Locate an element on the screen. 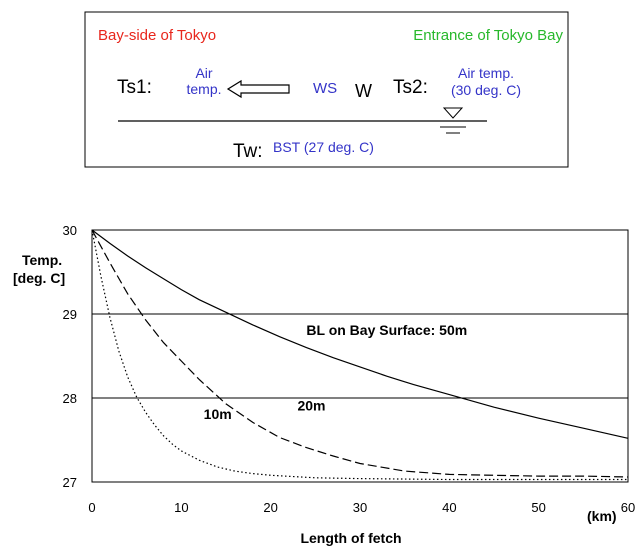  w-label: W is located at coordinates (363, 91).